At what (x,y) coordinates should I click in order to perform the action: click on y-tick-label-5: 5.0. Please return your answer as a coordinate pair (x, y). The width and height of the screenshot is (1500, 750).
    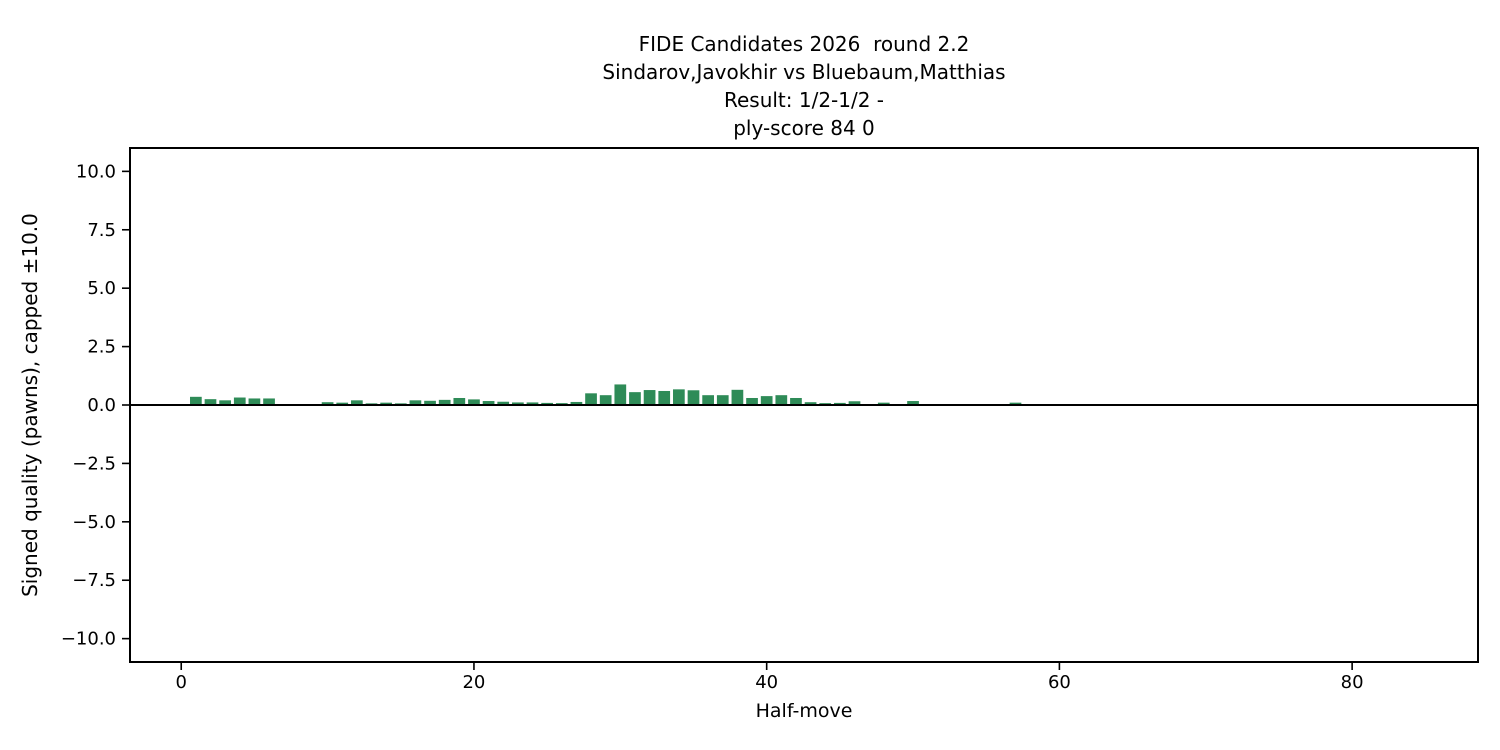
    Looking at the image, I should click on (101, 288).